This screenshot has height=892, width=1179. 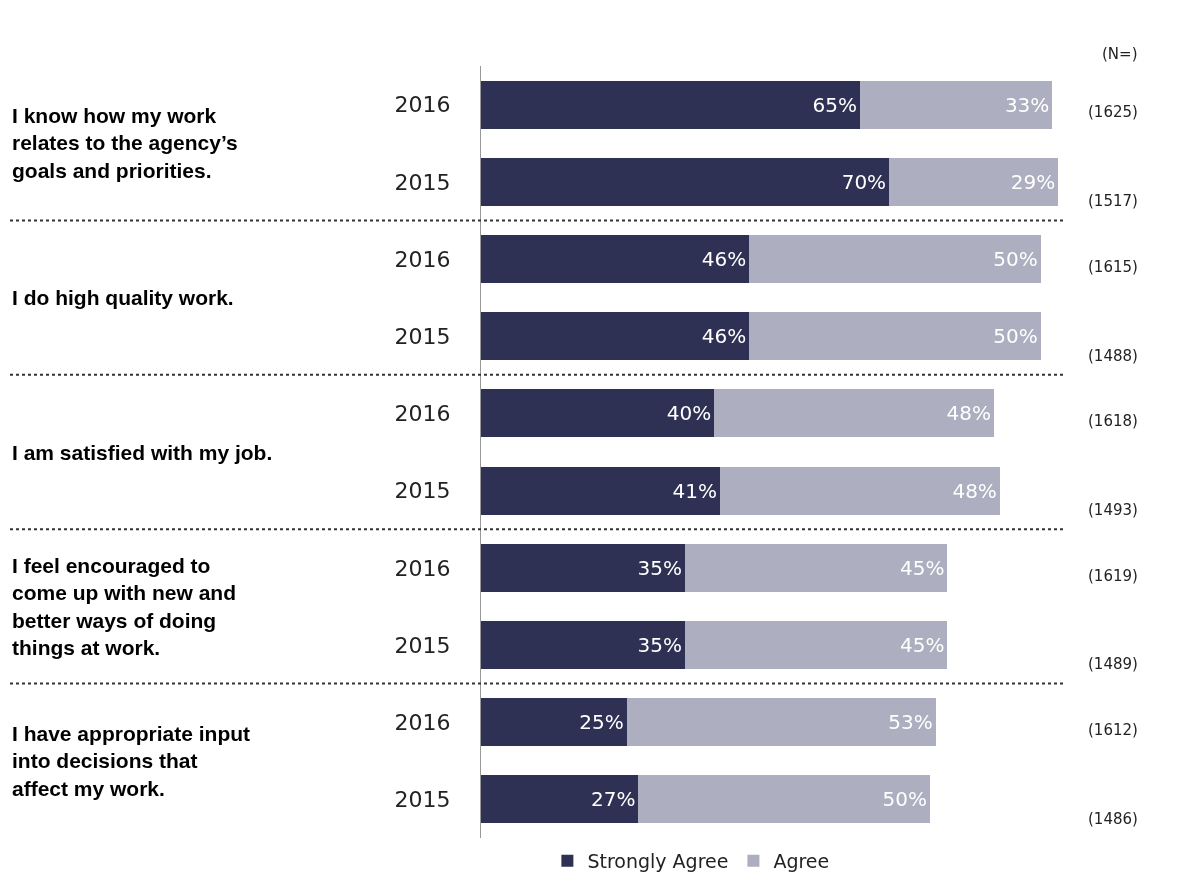 I want to click on text: I feel encouraged to come up with new and better ways of doing things at work., so click(x=124, y=606).